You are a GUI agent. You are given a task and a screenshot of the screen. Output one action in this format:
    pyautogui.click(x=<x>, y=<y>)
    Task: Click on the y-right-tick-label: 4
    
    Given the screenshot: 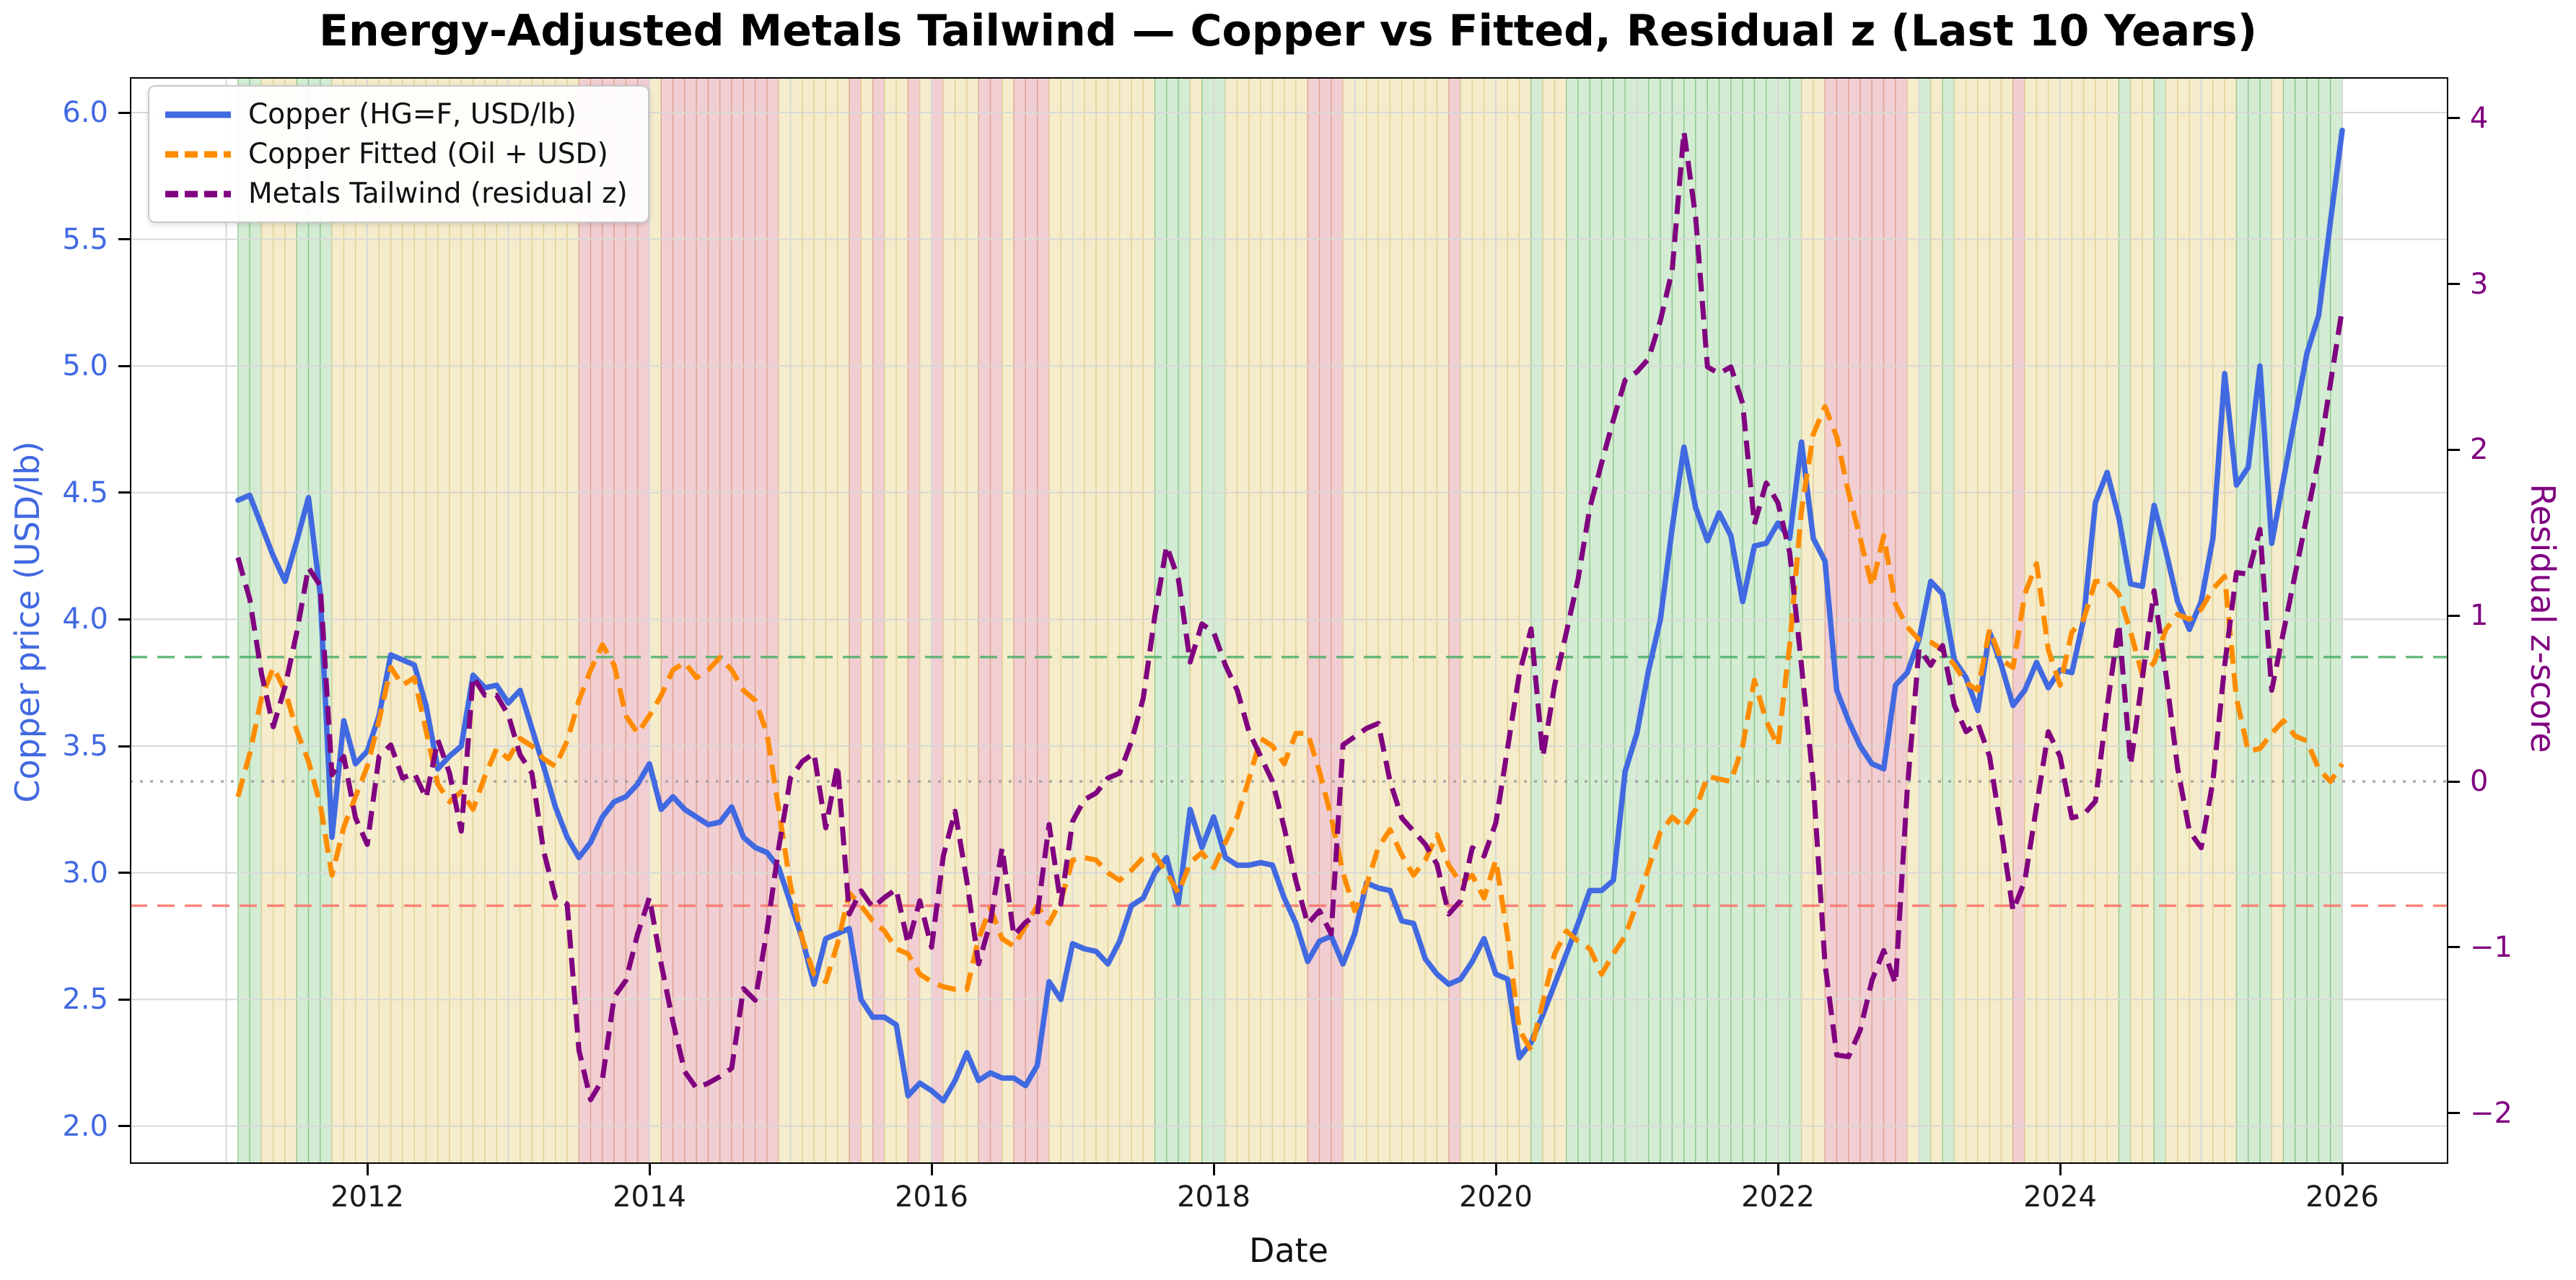 What is the action you would take?
    pyautogui.click(x=2479, y=118)
    